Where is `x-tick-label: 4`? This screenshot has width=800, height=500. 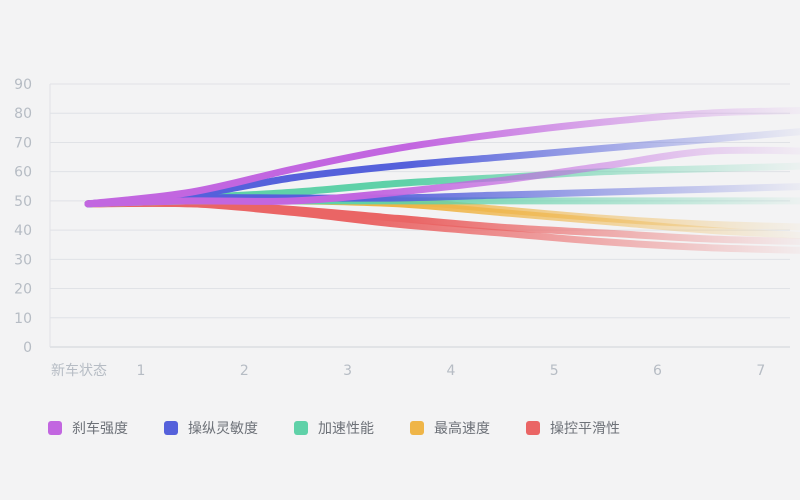
x-tick-label: 4 is located at coordinates (450, 371).